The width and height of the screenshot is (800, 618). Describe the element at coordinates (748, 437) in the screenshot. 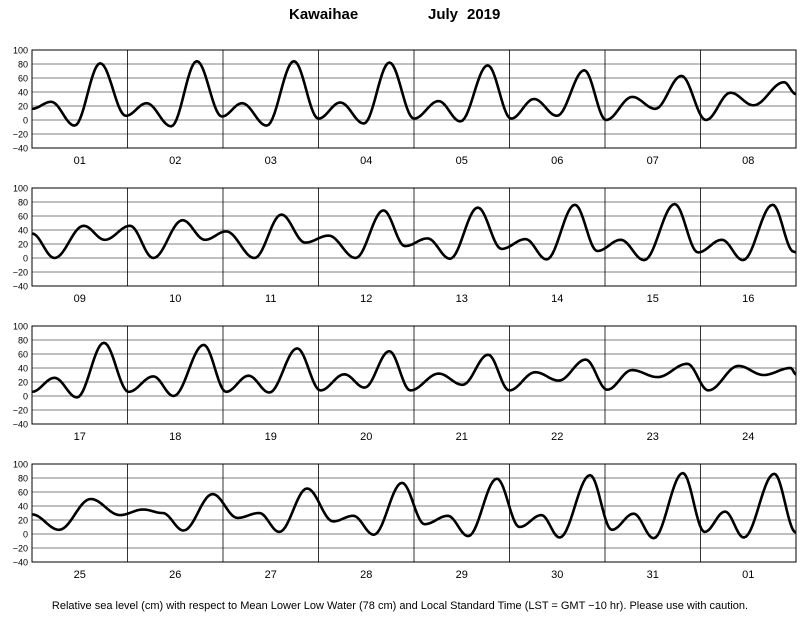

I see `day-label: 24` at that location.